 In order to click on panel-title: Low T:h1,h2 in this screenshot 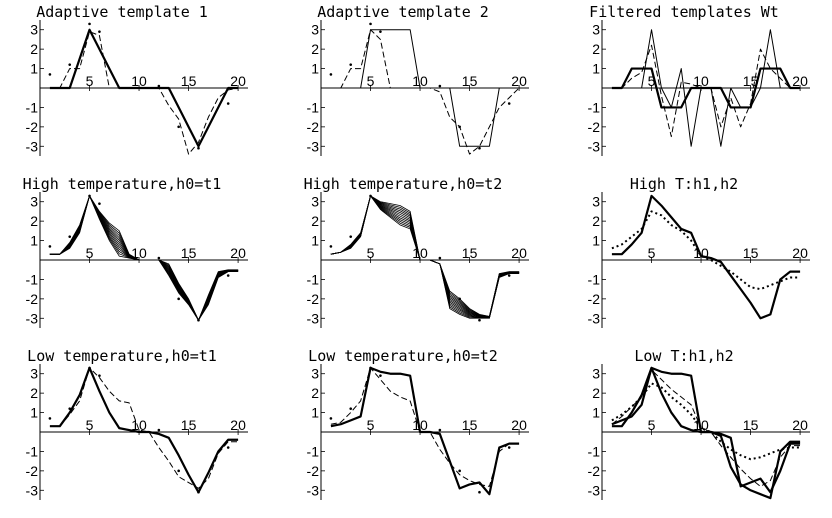, I will do `click(683, 356)`.